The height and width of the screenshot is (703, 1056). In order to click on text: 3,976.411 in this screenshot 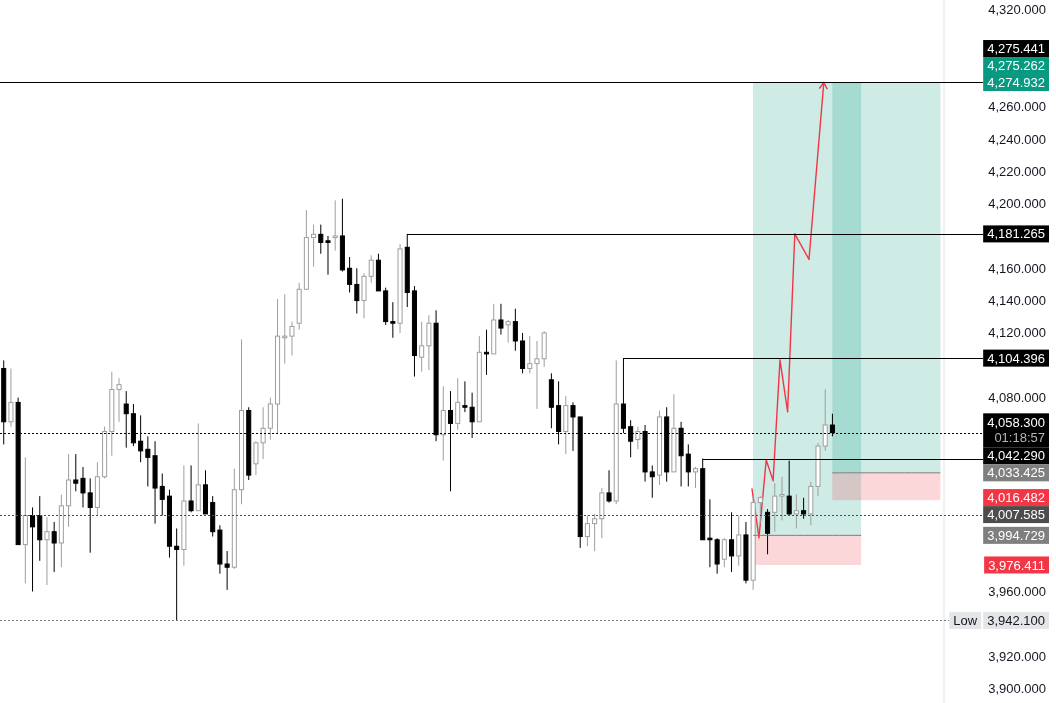, I will do `click(1016, 565)`.